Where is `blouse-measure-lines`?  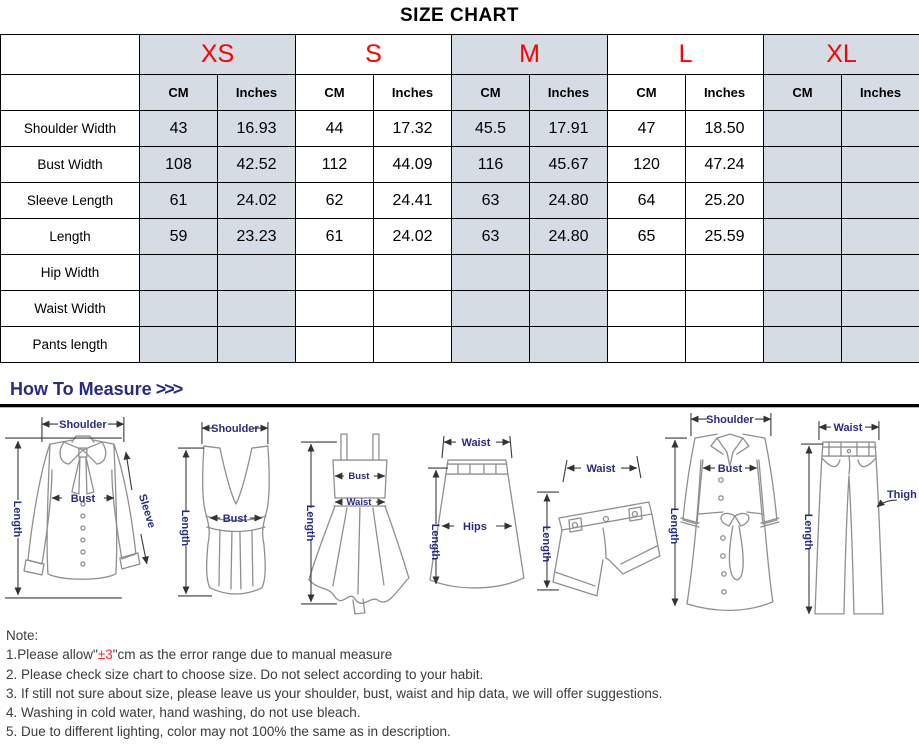
blouse-measure-lines is located at coordinates (76, 508).